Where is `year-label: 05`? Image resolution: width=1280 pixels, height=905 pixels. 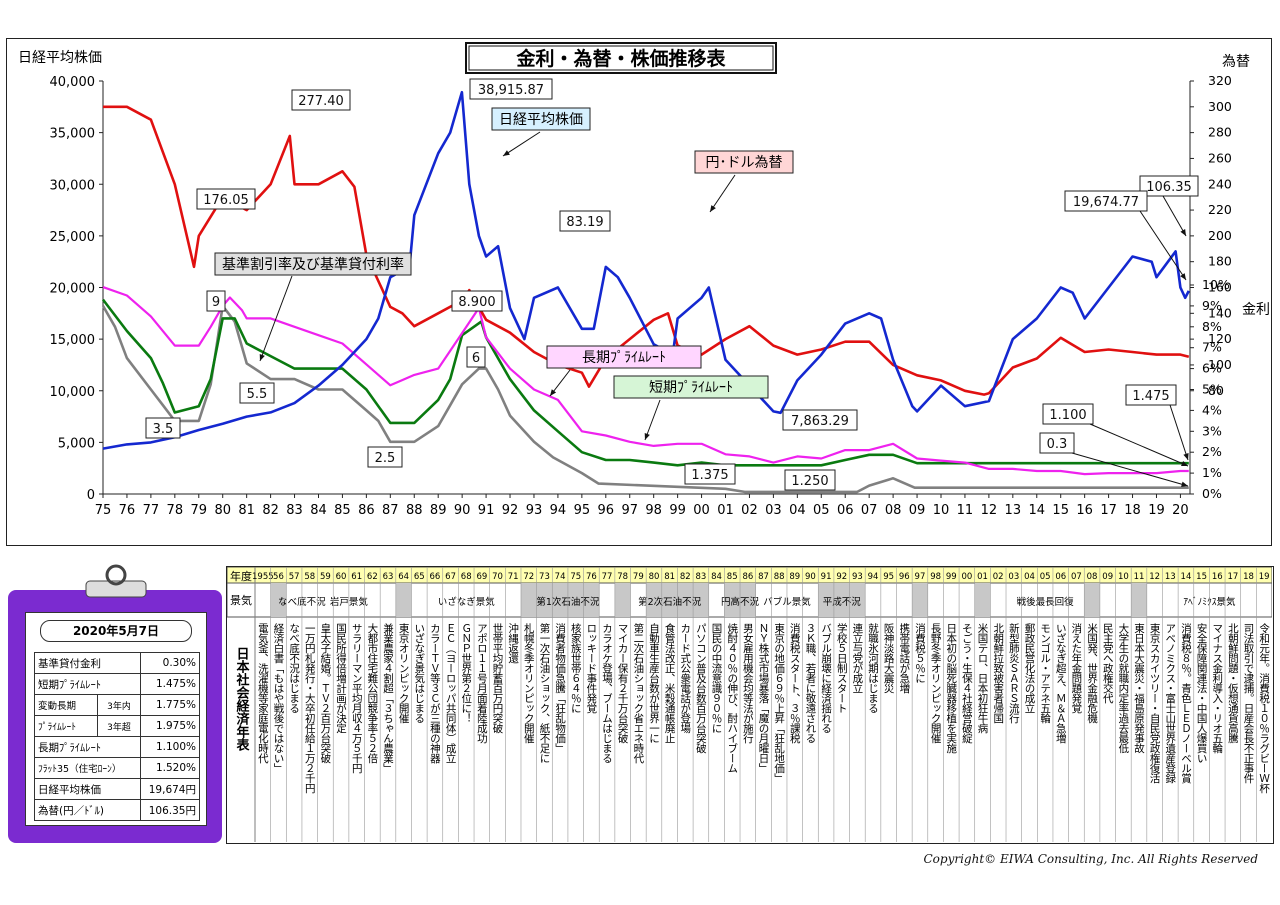 year-label: 05 is located at coordinates (1045, 577).